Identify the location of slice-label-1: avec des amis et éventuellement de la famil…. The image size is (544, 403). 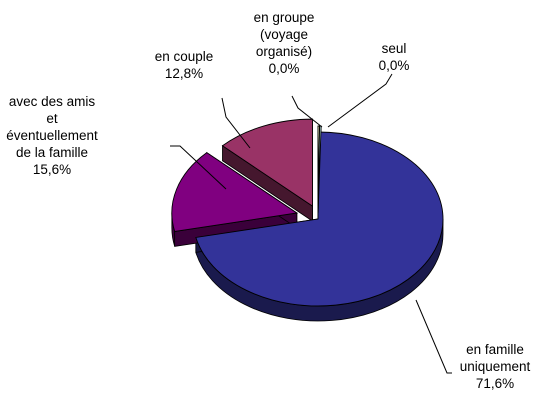
(52, 135).